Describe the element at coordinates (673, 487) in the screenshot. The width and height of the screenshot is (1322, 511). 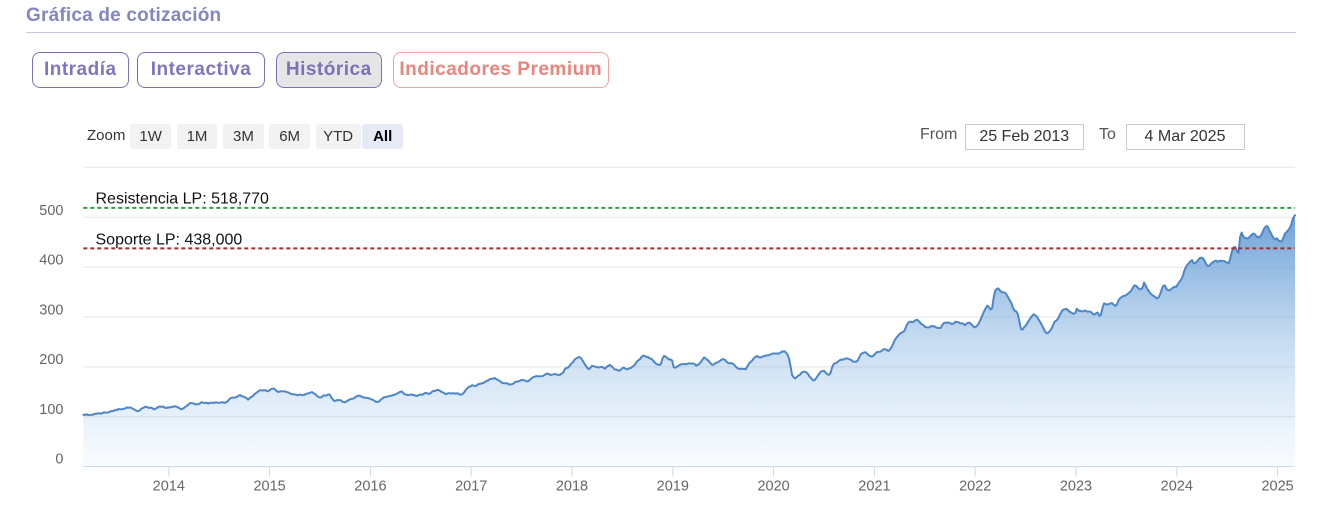
I see `svg-text: 2019` at that location.